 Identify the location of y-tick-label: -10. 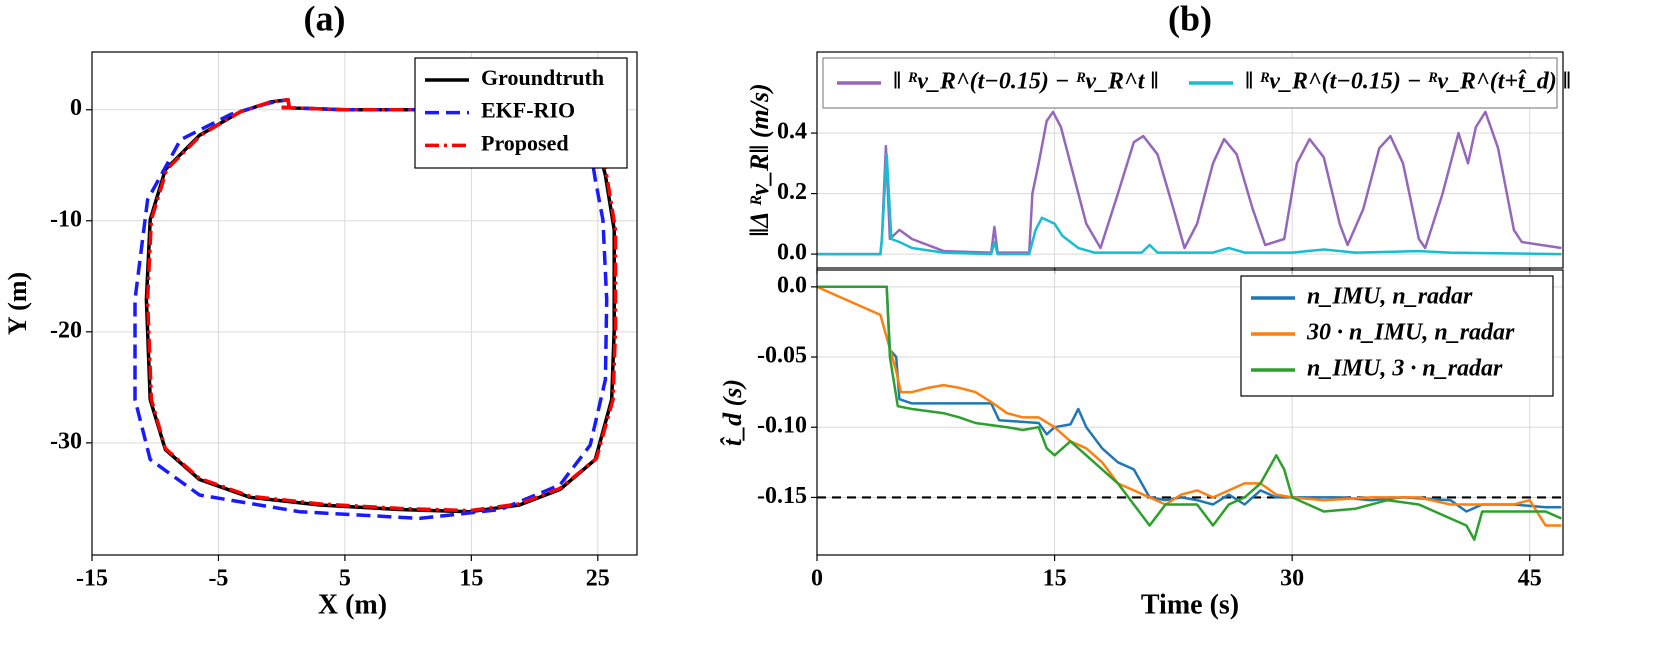
(66, 219).